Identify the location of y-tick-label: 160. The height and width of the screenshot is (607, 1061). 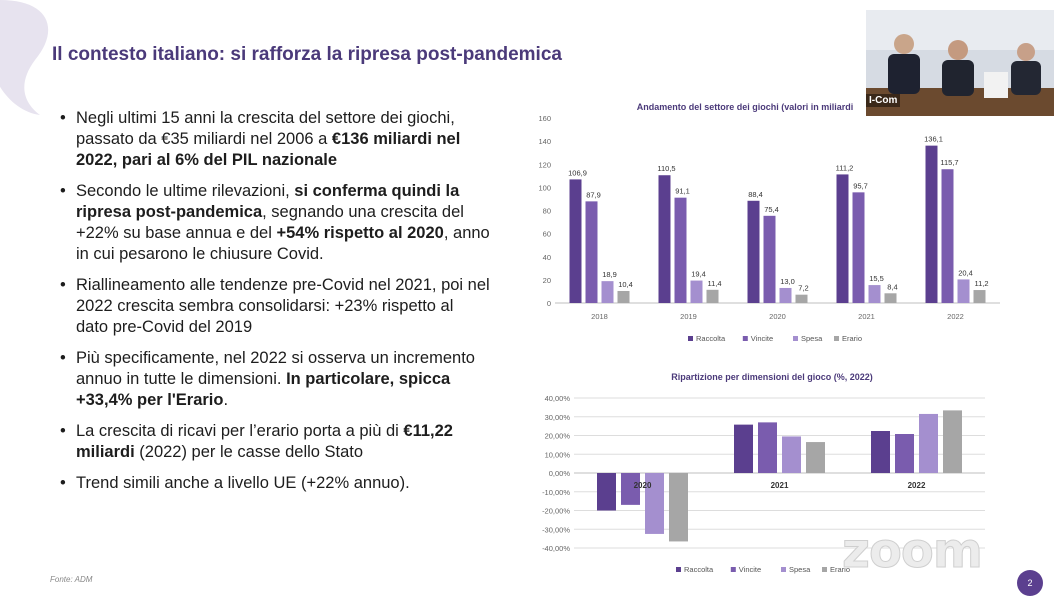
(544, 118).